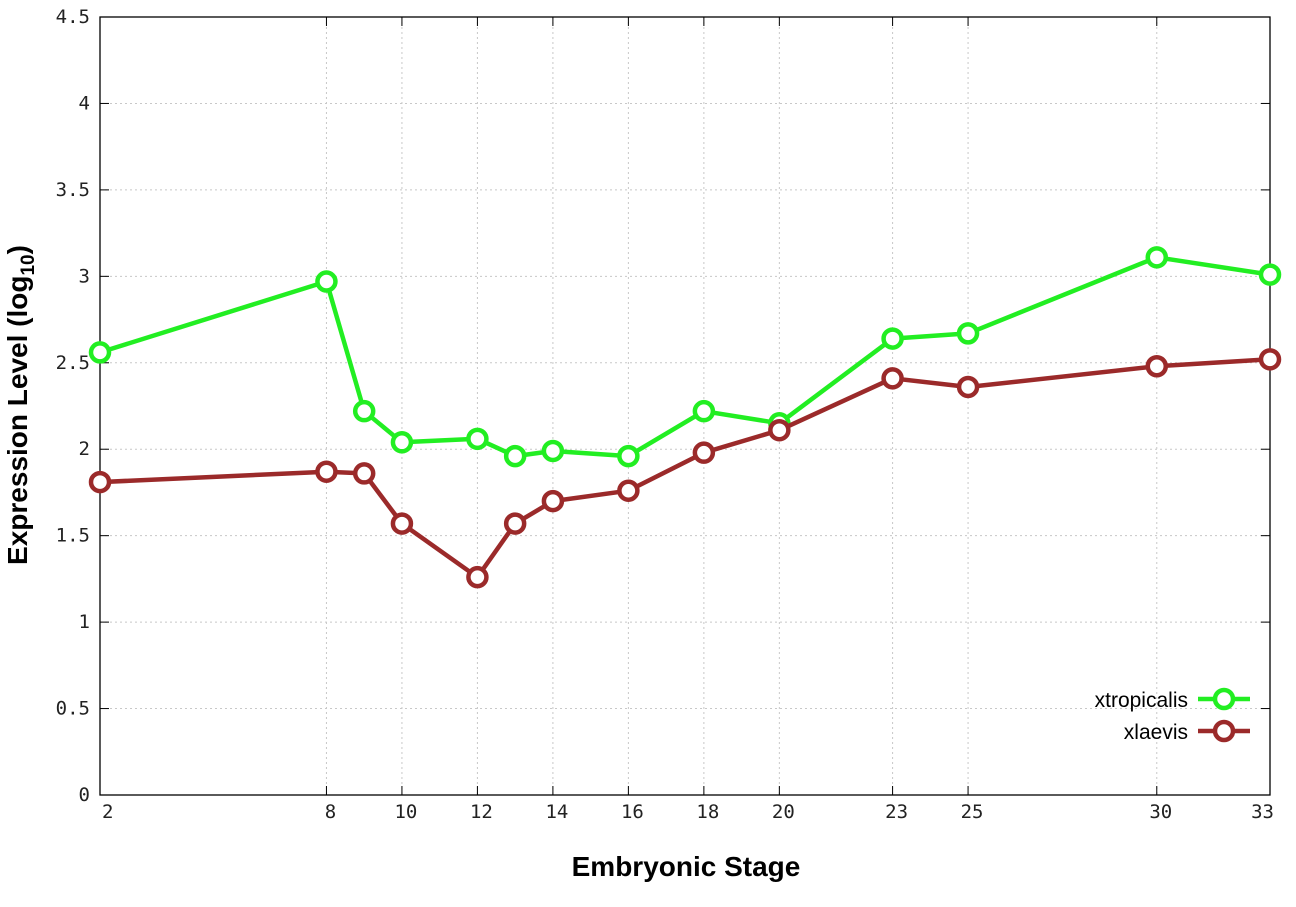  I want to click on y-tick-label: 2.5, so click(73, 363).